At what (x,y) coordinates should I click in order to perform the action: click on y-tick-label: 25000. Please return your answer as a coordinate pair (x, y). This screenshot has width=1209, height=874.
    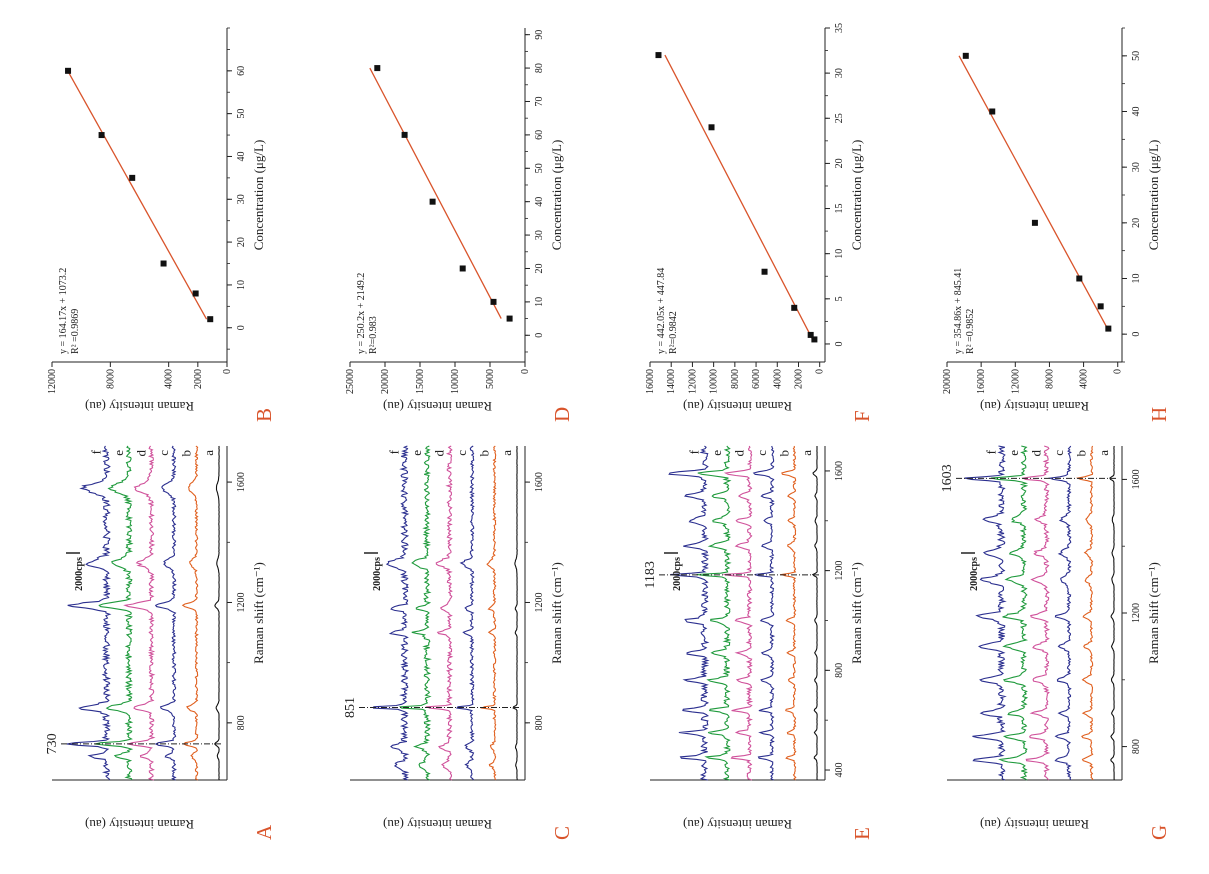
    Looking at the image, I should click on (350, 381).